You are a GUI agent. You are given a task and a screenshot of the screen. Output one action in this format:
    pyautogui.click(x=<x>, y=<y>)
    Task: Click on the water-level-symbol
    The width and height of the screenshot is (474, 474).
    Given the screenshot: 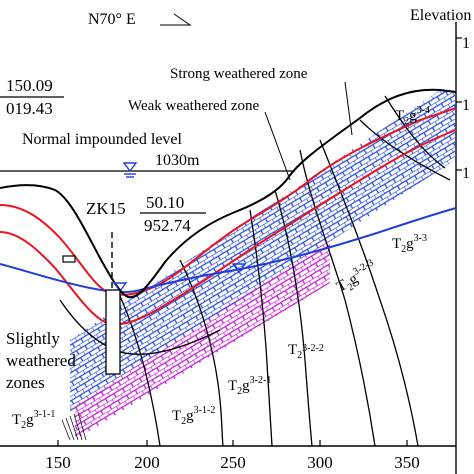 What is the action you would take?
    pyautogui.click(x=130, y=170)
    